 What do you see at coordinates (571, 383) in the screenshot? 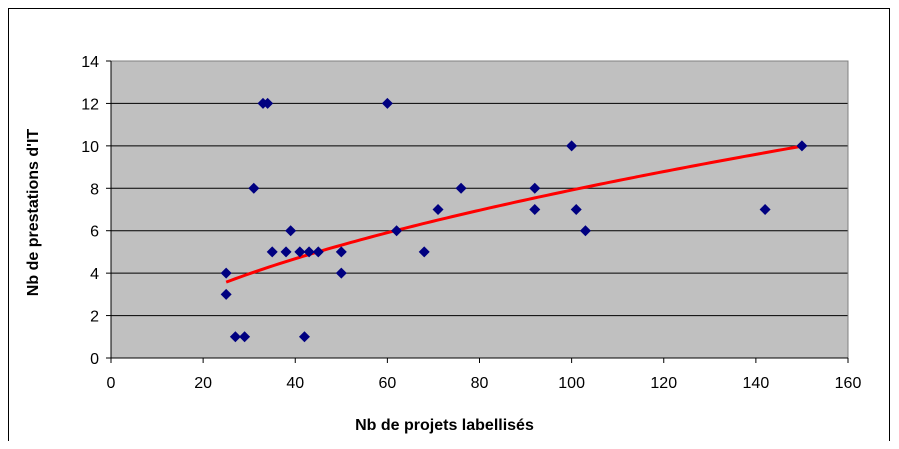
I see `x-tick-label: 100` at bounding box center [571, 383].